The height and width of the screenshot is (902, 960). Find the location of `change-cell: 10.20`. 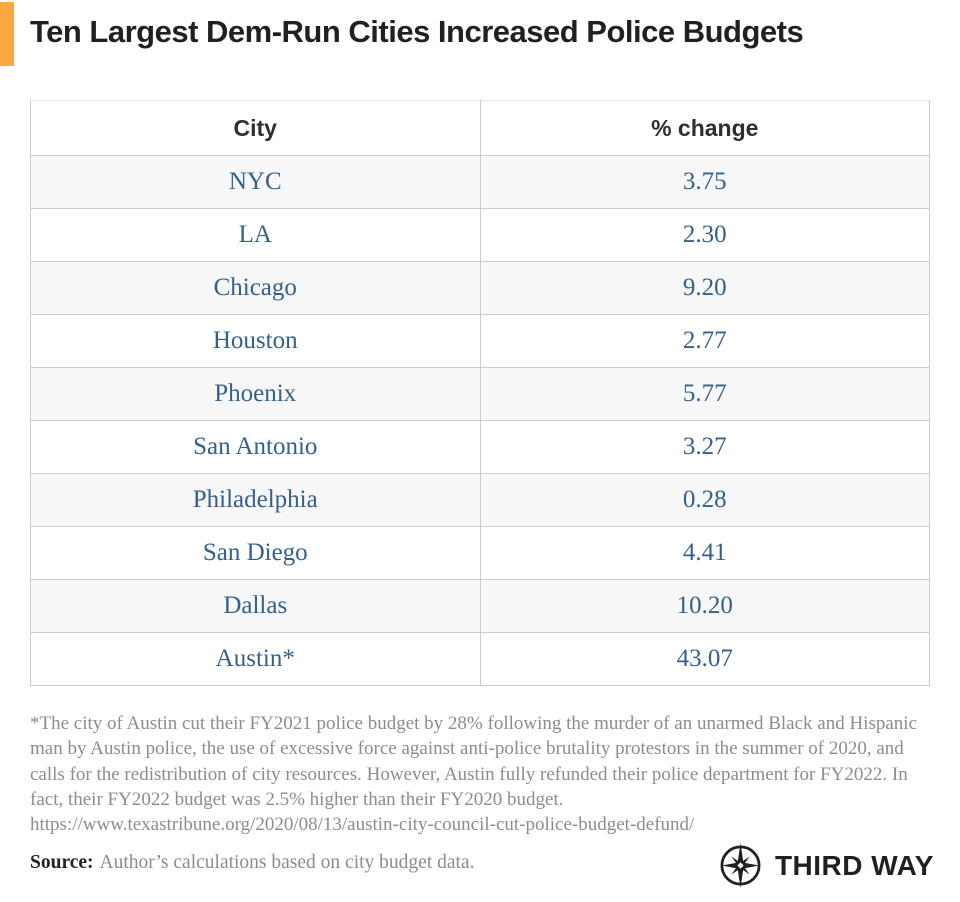

change-cell: 10.20 is located at coordinates (704, 606).